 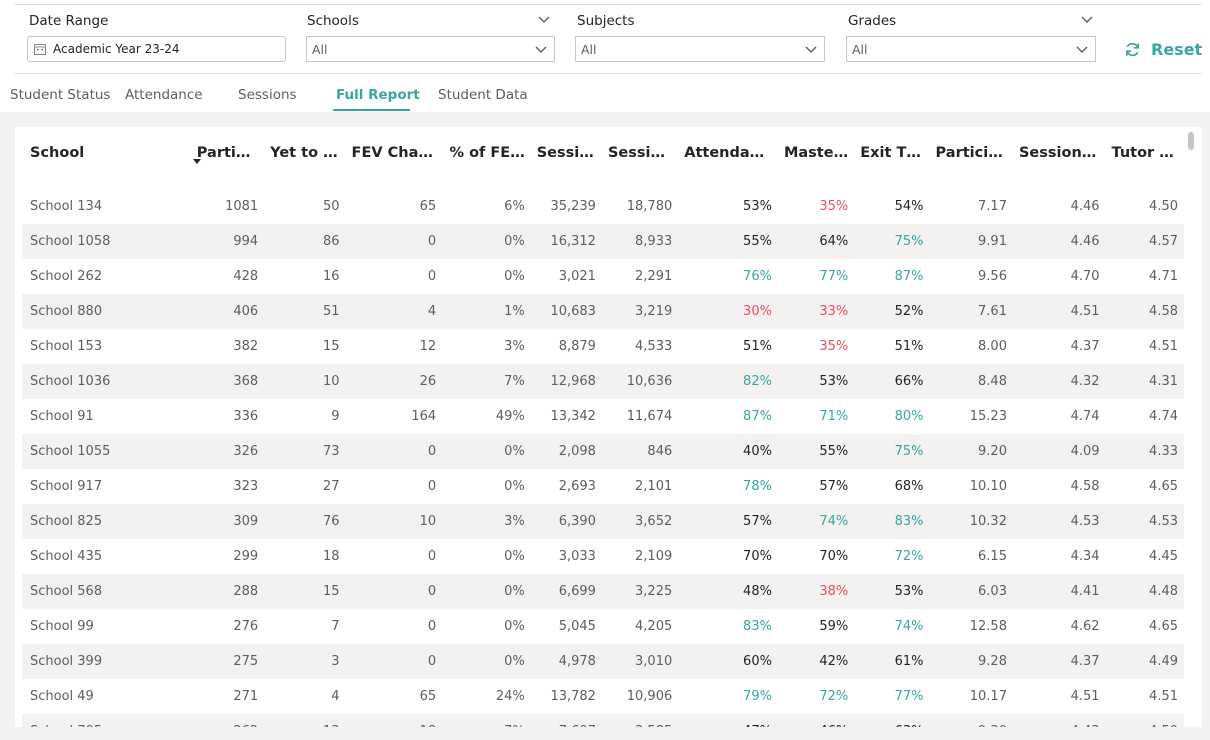 What do you see at coordinates (1163, 556) in the screenshot?
I see `cell-tutor-rating: 4.45` at bounding box center [1163, 556].